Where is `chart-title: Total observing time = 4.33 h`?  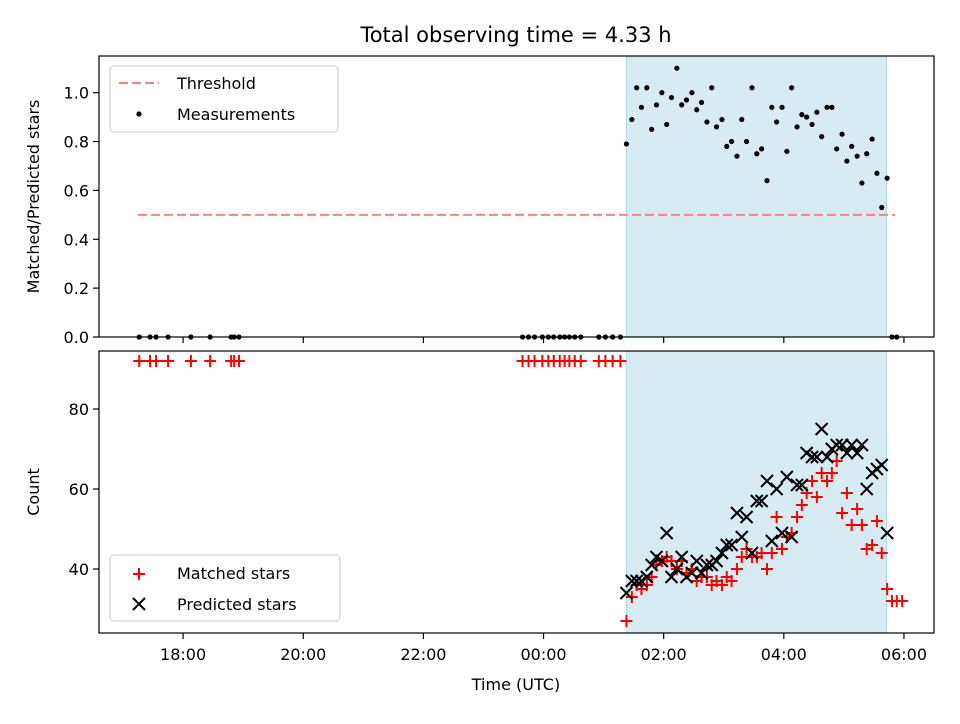 chart-title: Total observing time = 4.33 h is located at coordinates (515, 35).